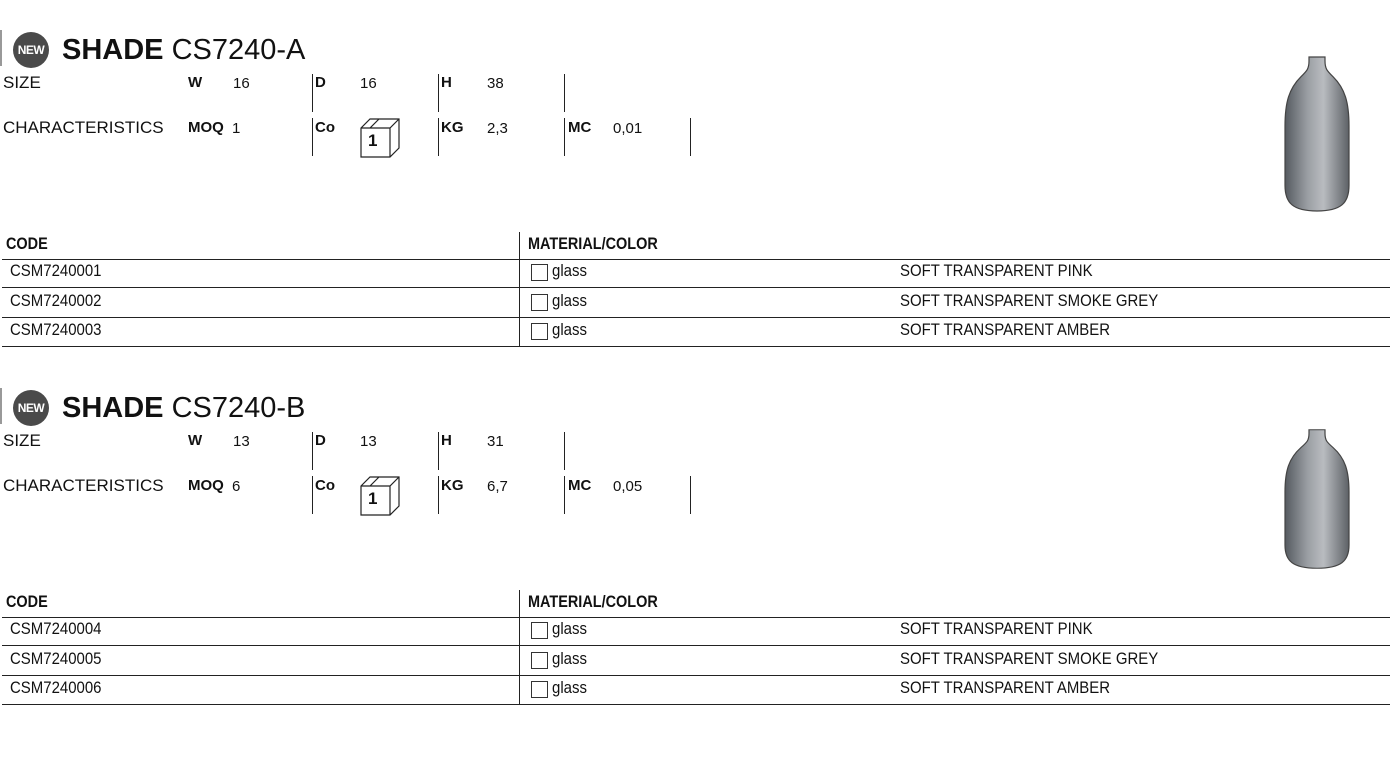 The image size is (1391, 764). I want to click on product-code: CSM7240001, so click(56, 270).